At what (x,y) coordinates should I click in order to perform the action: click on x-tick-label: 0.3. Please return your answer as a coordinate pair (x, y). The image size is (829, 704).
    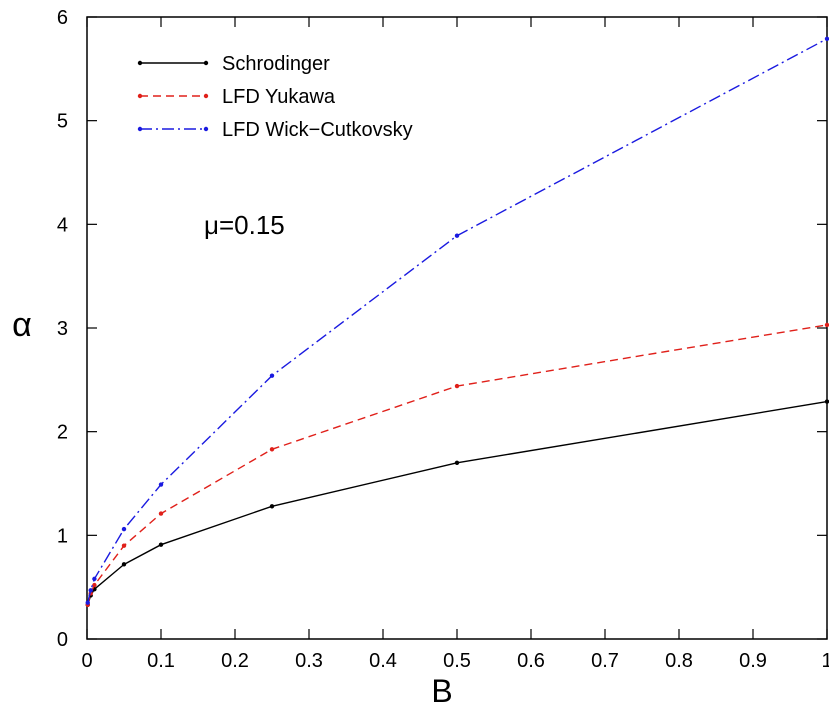
    Looking at the image, I should click on (309, 661).